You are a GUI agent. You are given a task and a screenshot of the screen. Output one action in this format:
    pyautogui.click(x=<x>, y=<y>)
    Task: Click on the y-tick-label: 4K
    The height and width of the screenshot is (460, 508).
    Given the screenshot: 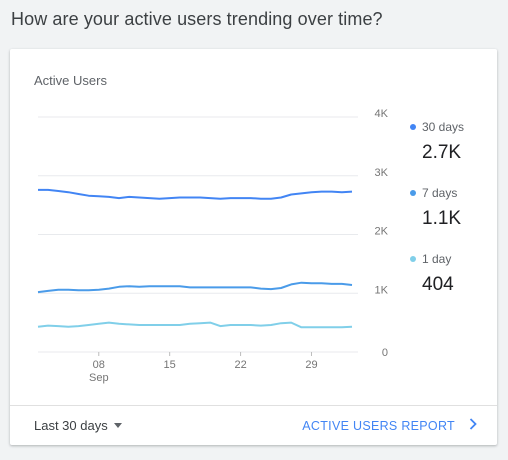 What is the action you would take?
    pyautogui.click(x=382, y=114)
    